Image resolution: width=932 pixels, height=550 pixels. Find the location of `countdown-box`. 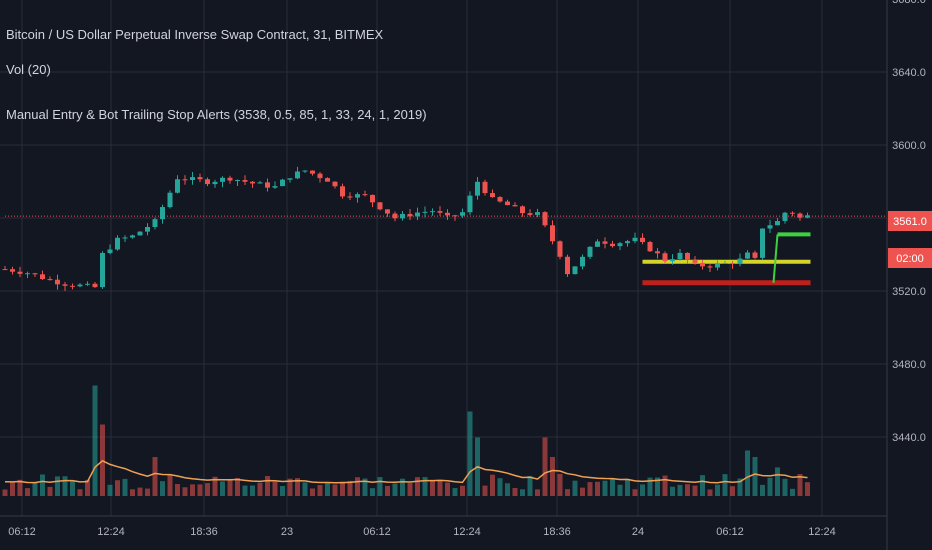

countdown-box is located at coordinates (910, 258).